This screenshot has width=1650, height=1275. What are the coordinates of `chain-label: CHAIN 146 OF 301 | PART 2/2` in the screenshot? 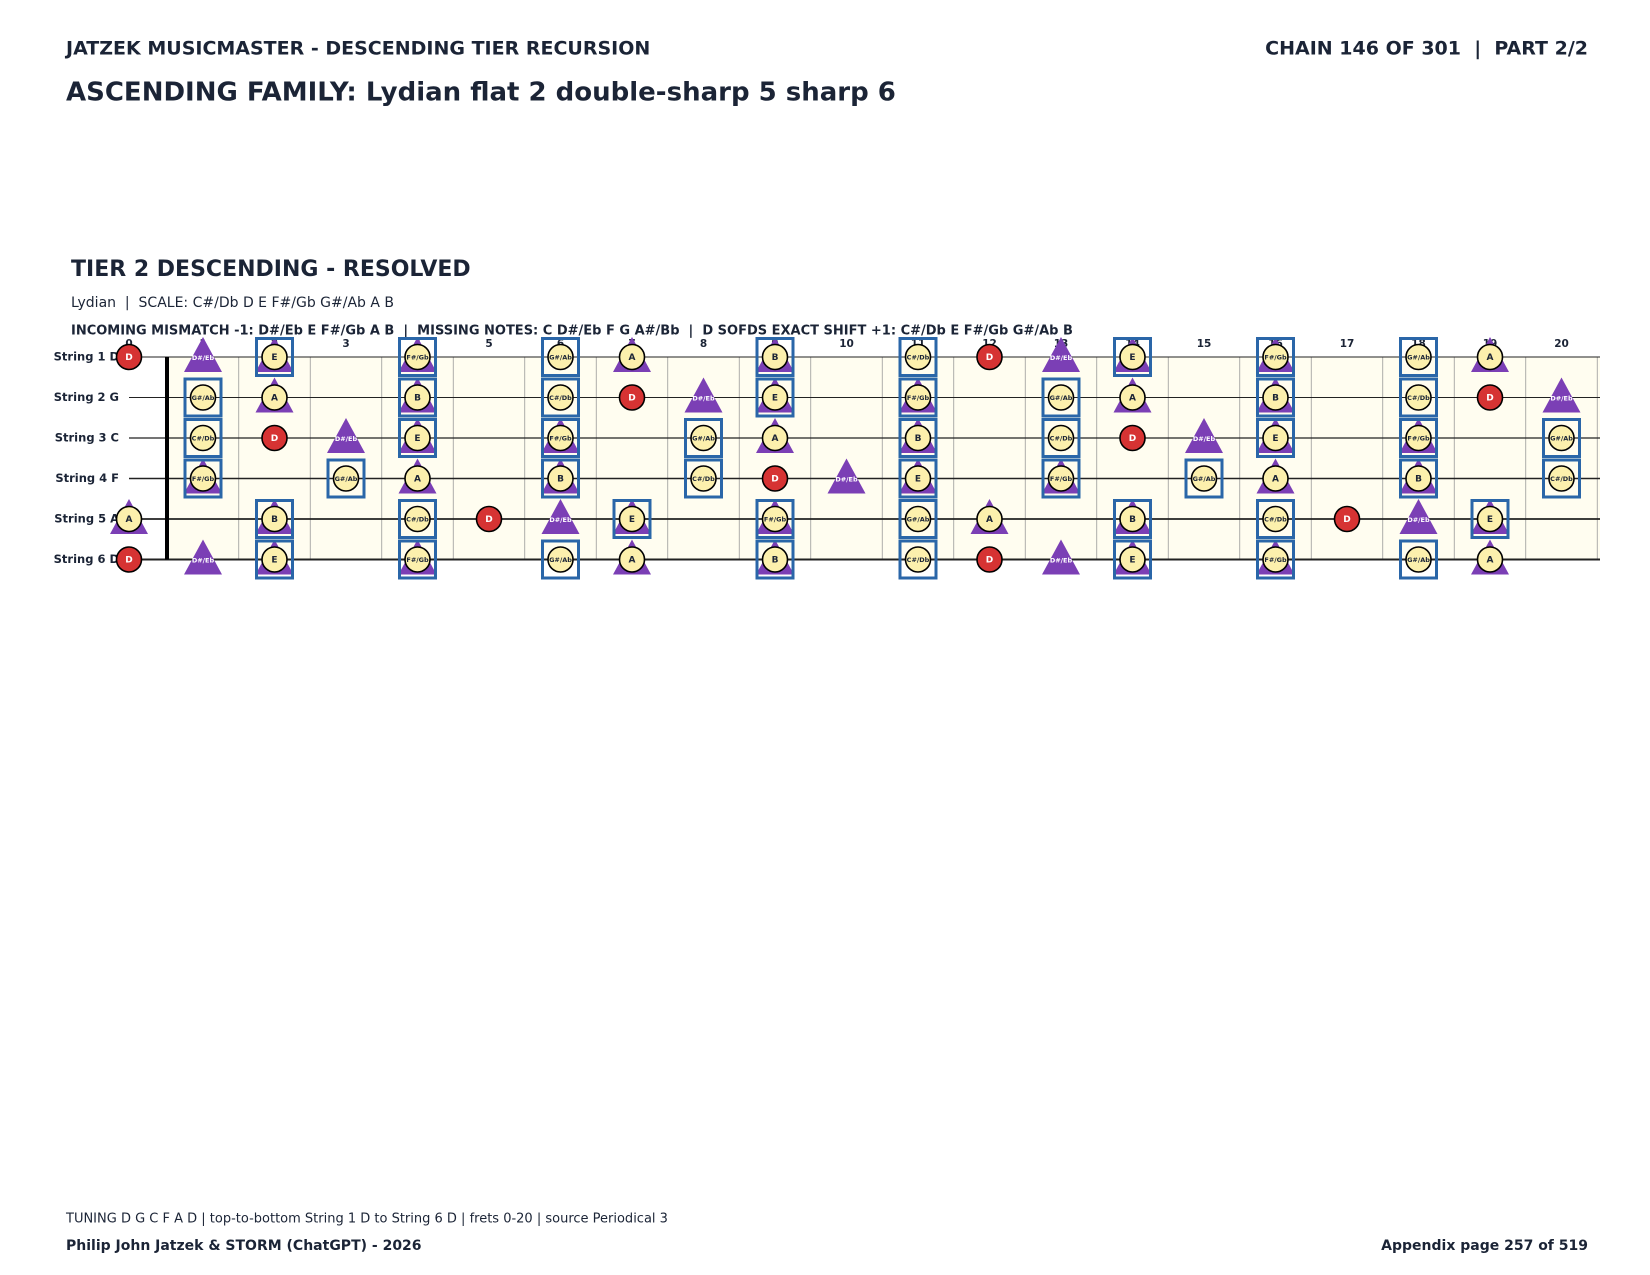 It's located at (1426, 49).